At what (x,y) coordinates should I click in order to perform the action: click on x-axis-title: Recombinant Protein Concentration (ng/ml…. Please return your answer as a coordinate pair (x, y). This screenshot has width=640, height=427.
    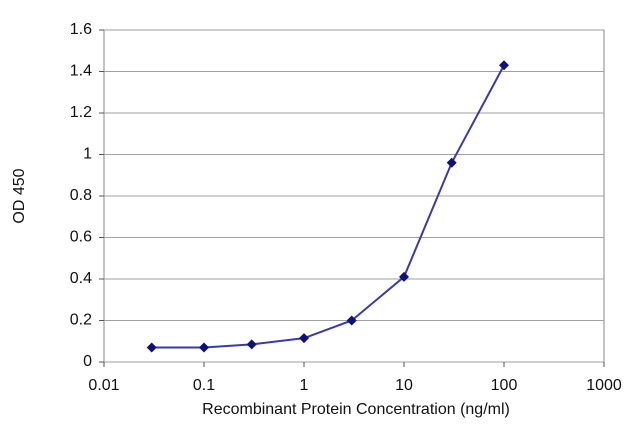
    Looking at the image, I should click on (356, 409).